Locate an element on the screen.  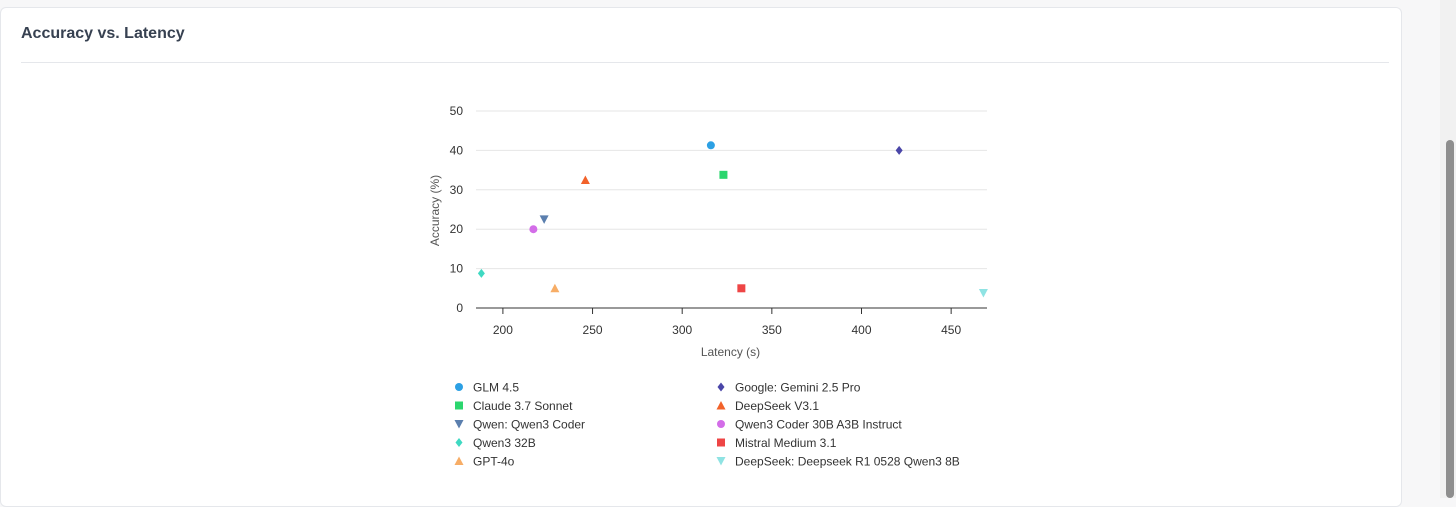
legend-label: Qwen: Qwen3 Coder is located at coordinates (529, 425).